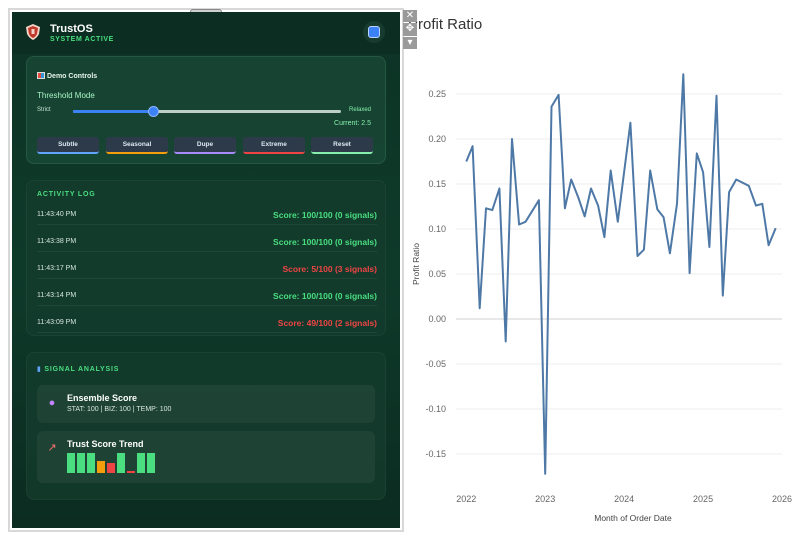 This screenshot has height=540, width=806. I want to click on y-tick-label: 0.00, so click(437, 319).